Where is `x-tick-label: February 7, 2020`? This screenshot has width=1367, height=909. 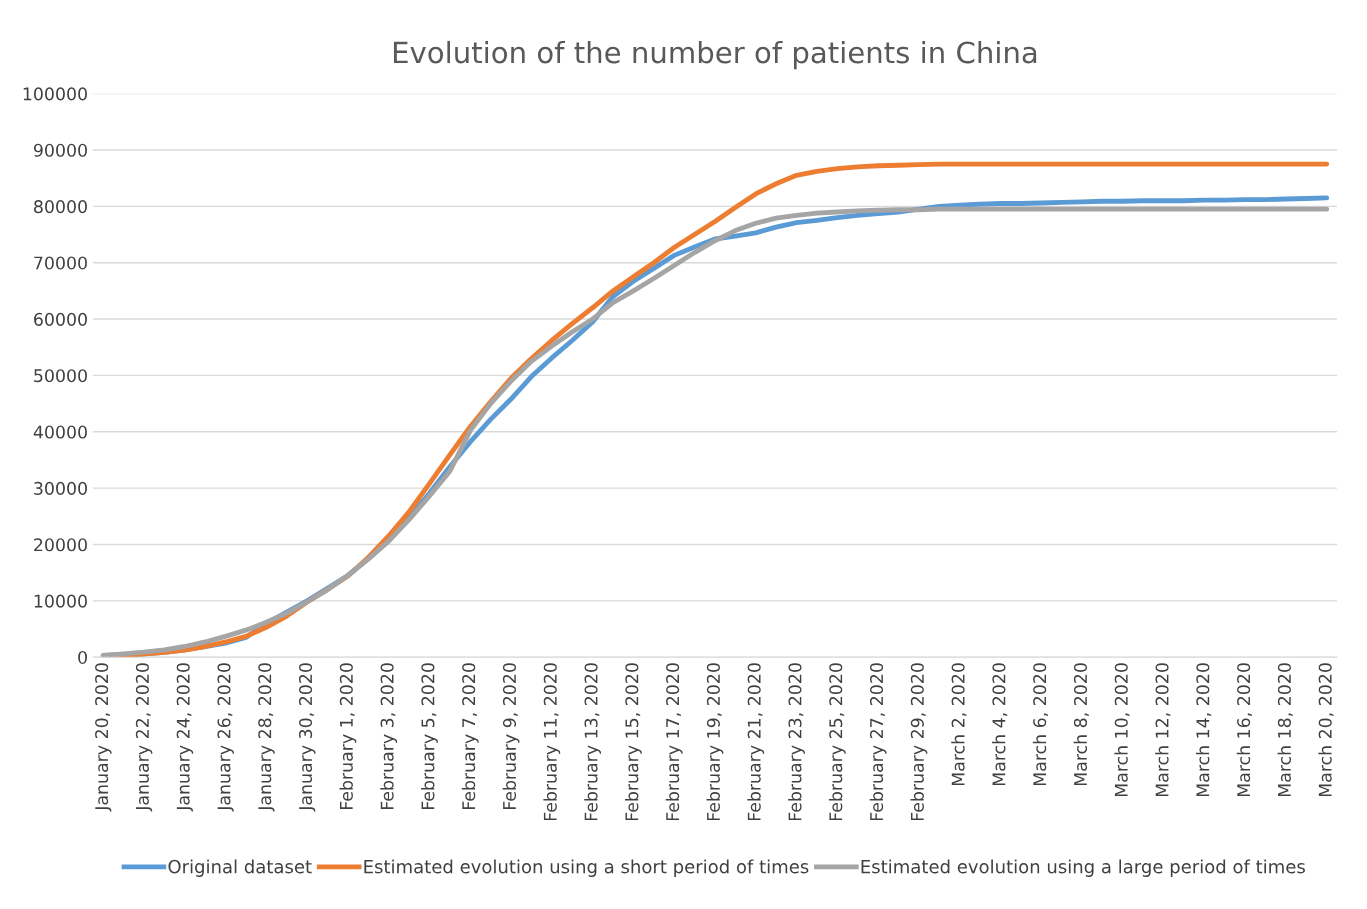 x-tick-label: February 7, 2020 is located at coordinates (470, 736).